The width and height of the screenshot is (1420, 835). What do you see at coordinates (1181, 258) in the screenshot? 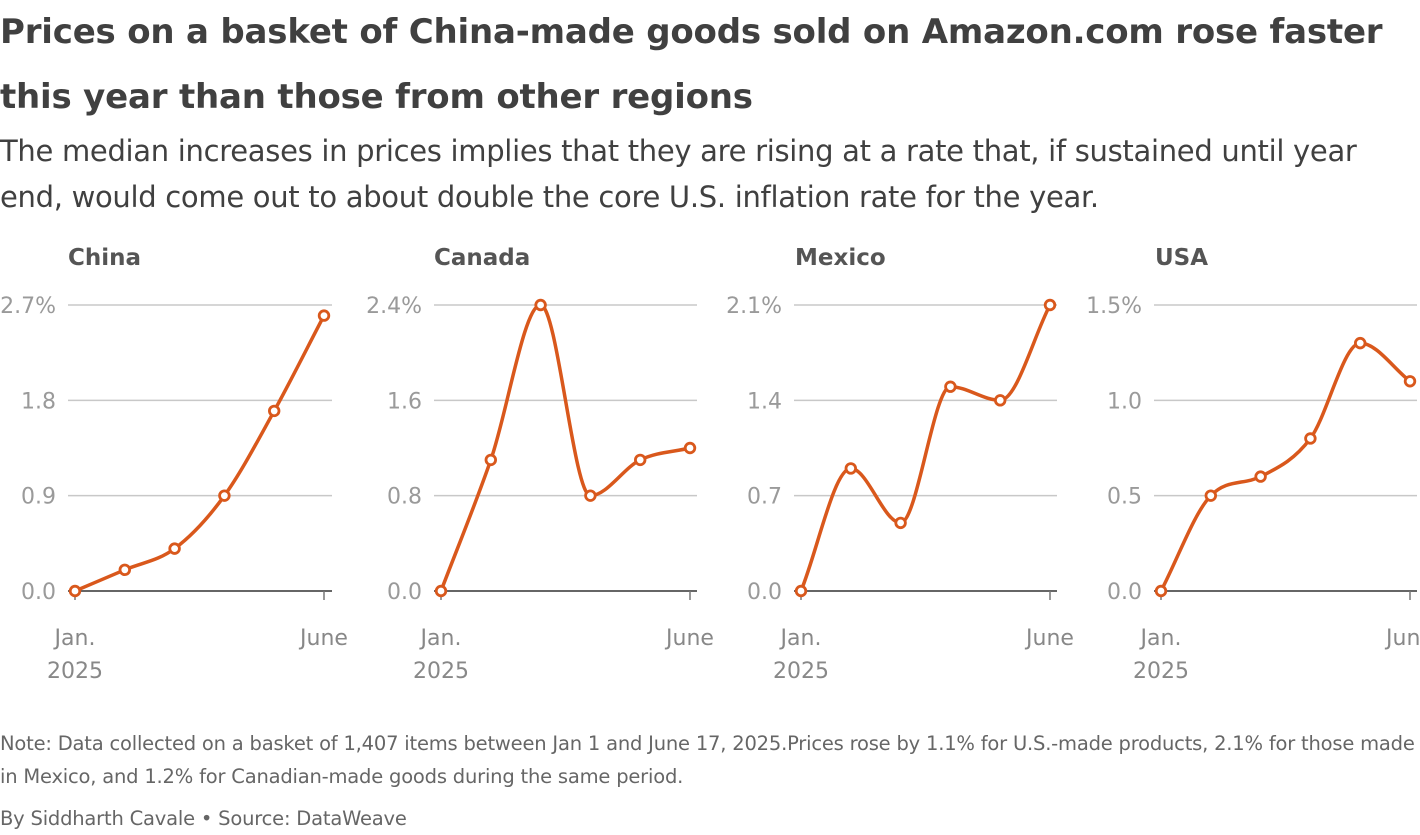
I see `panel-title-usa: USA` at bounding box center [1181, 258].